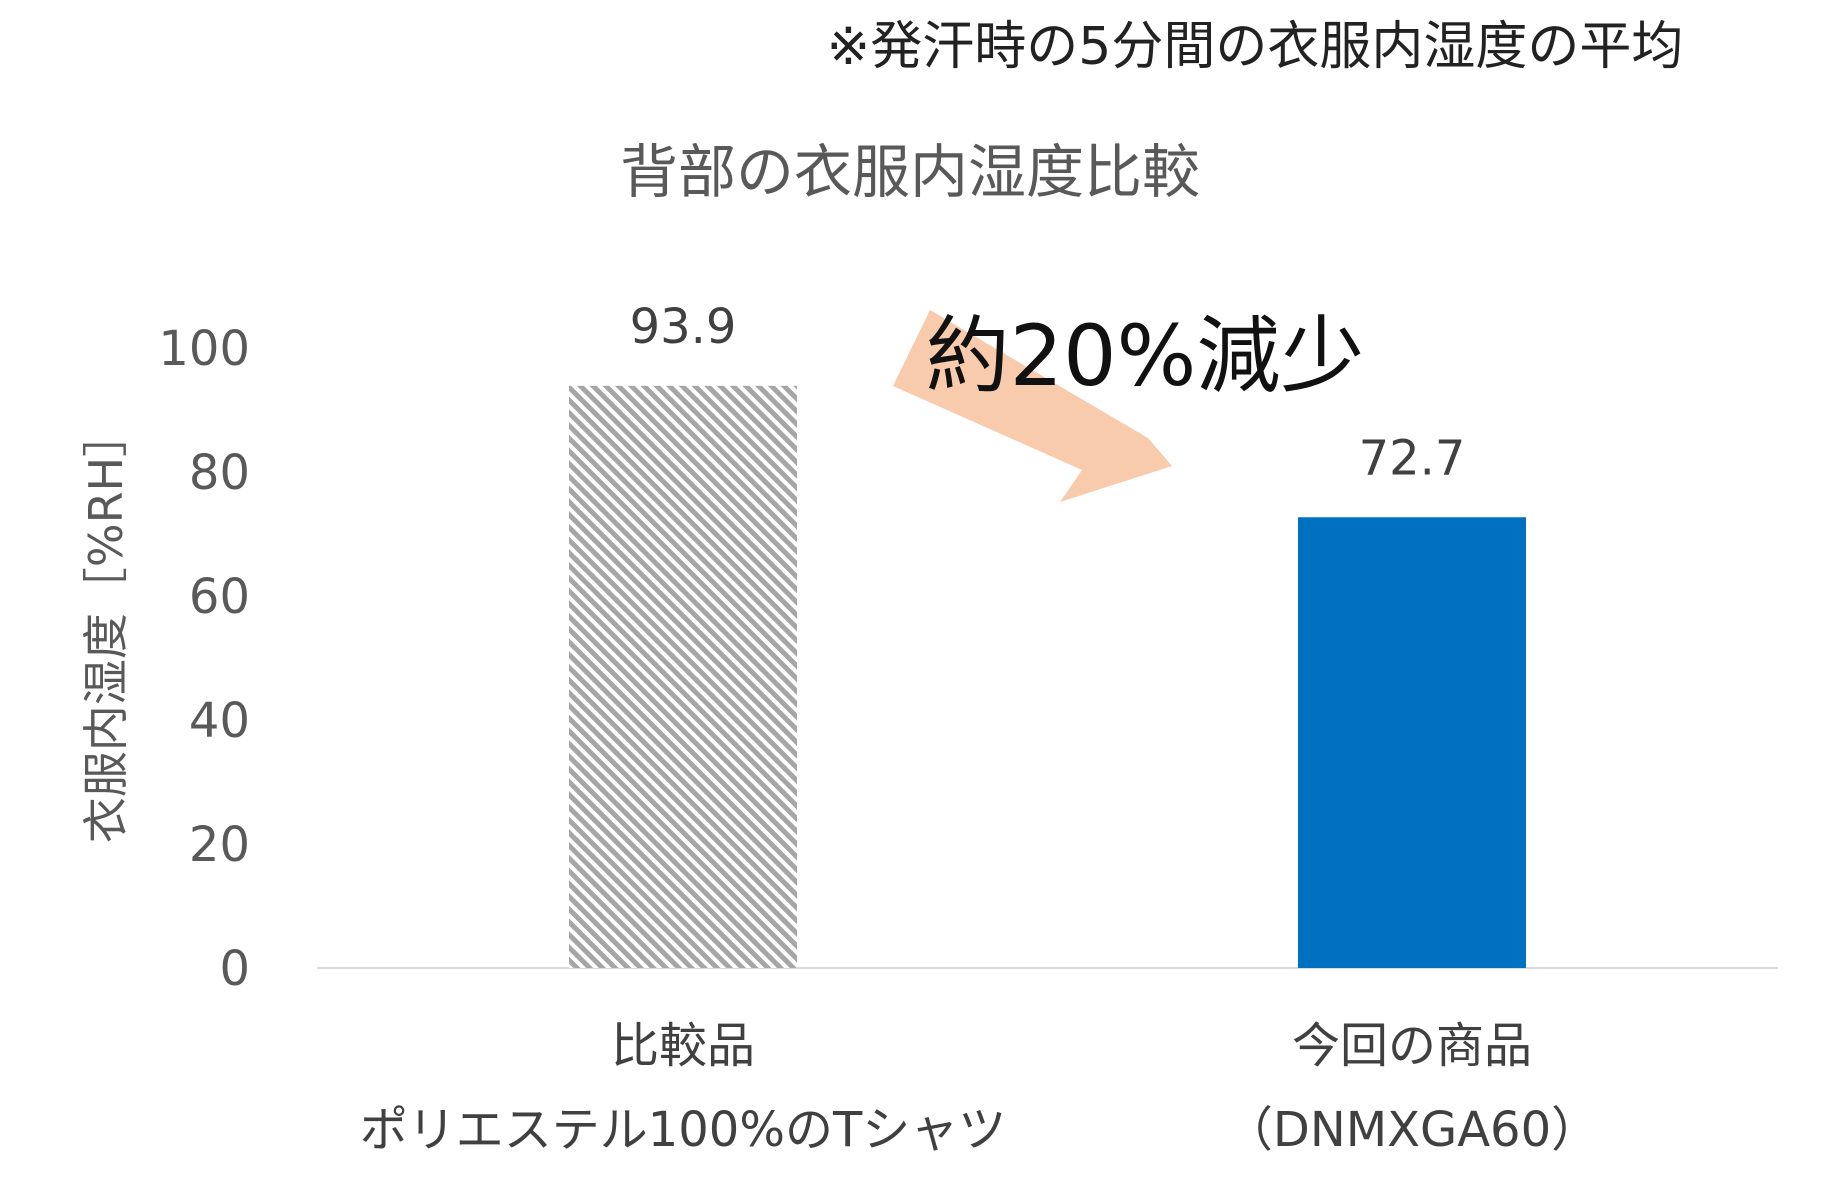 Image resolution: width=1841 pixels, height=1190 pixels. What do you see at coordinates (219, 845) in the screenshot?
I see `y-tick-label: 20` at bounding box center [219, 845].